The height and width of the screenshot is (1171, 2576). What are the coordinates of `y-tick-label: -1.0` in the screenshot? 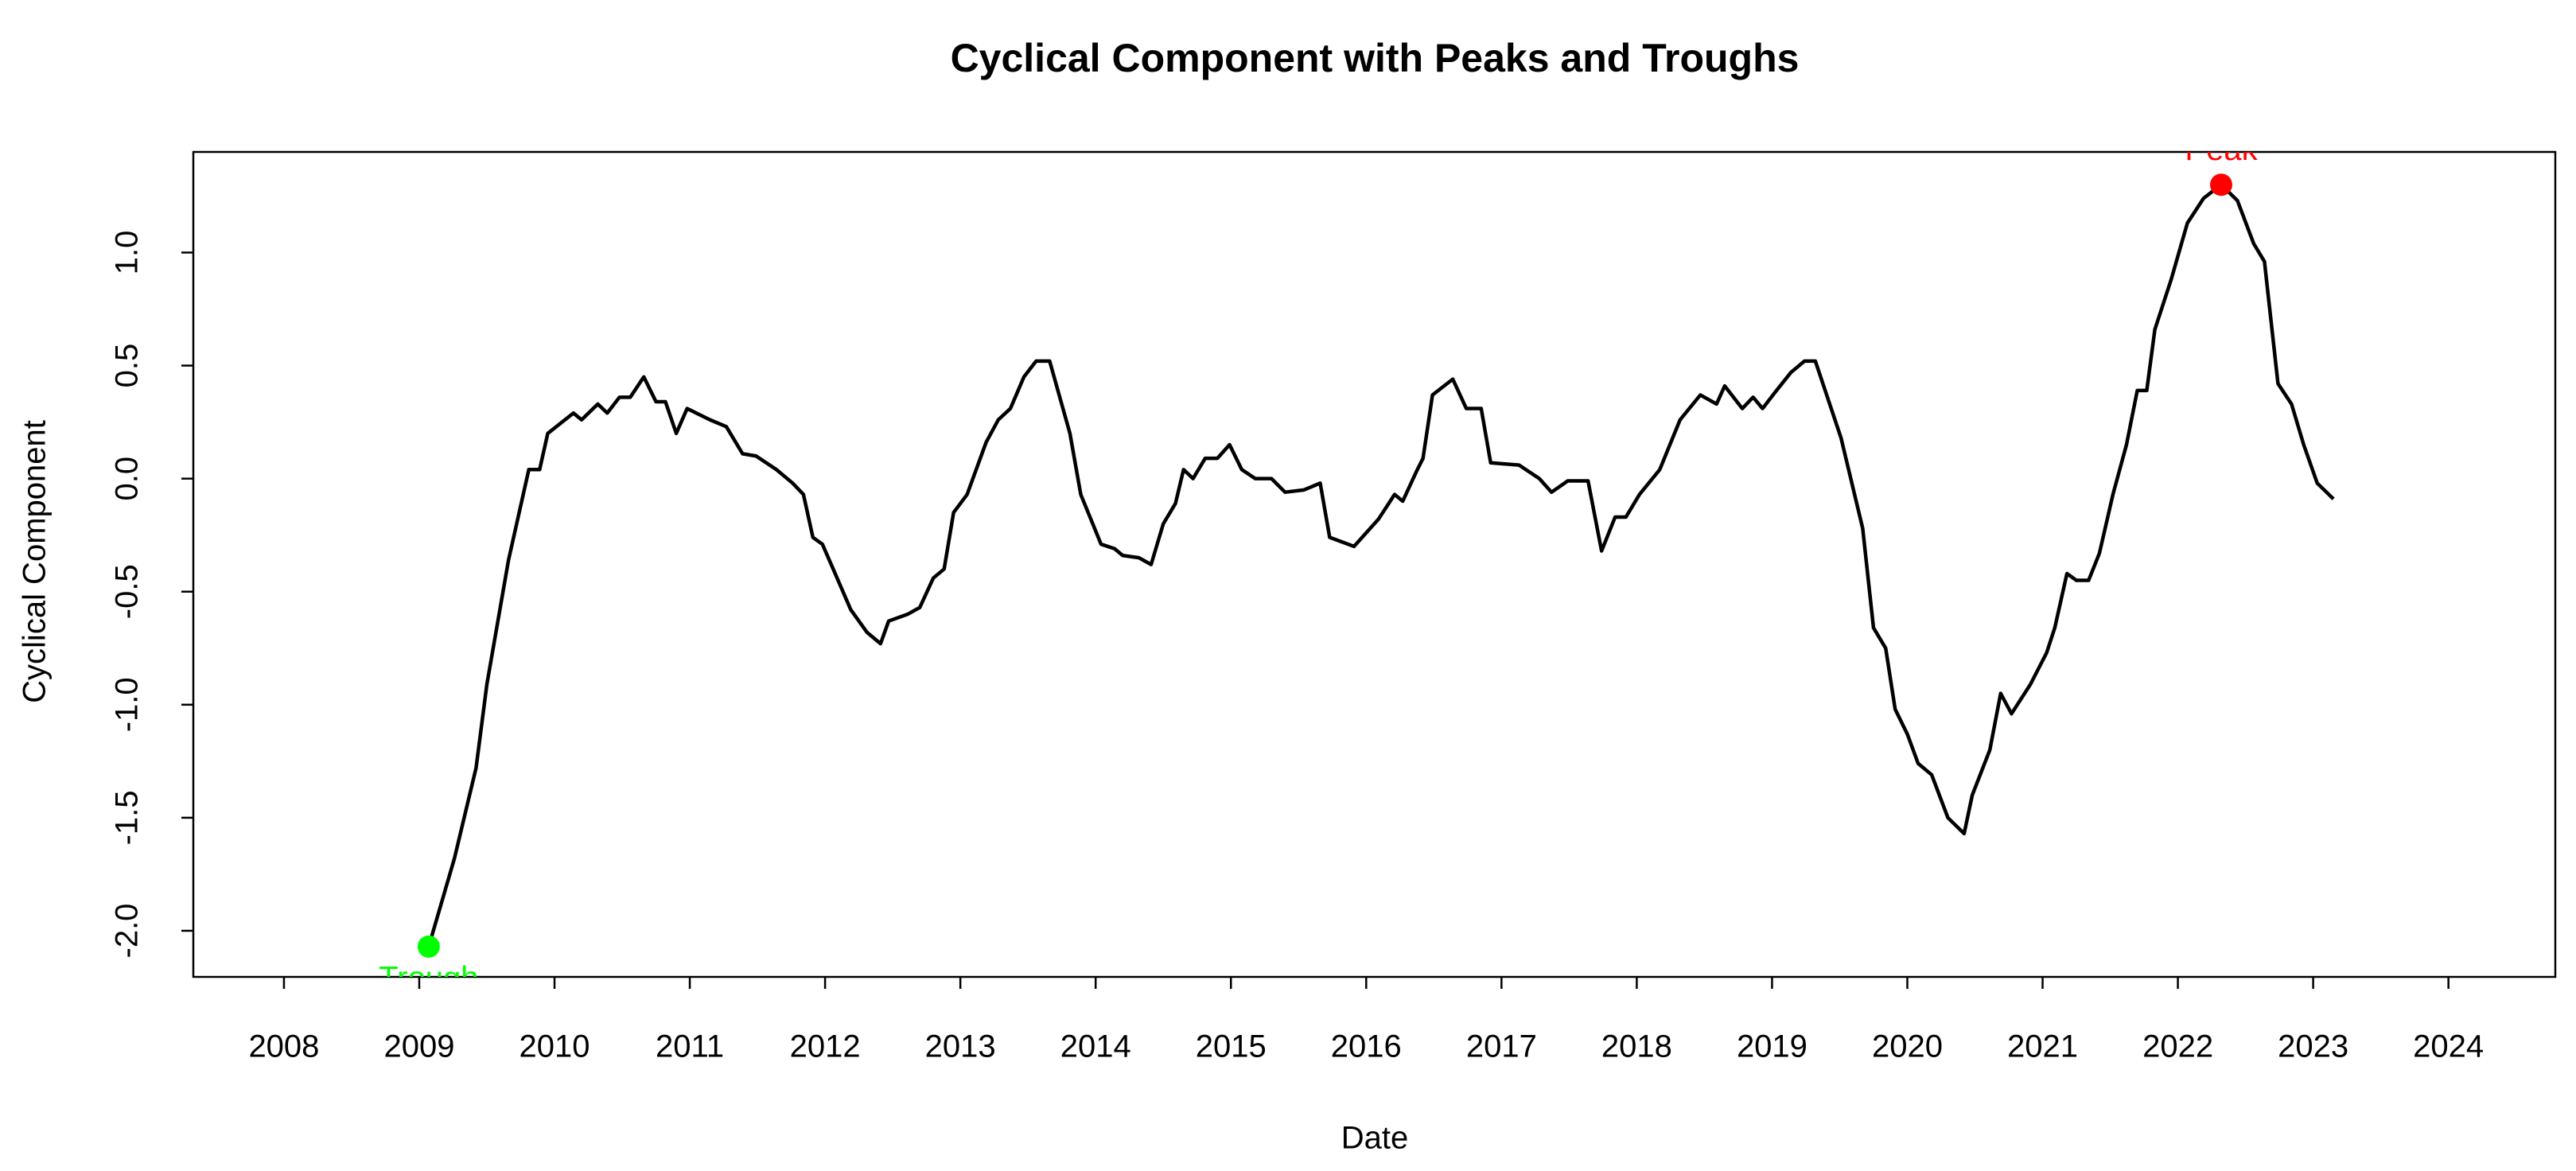 It's located at (128, 704).